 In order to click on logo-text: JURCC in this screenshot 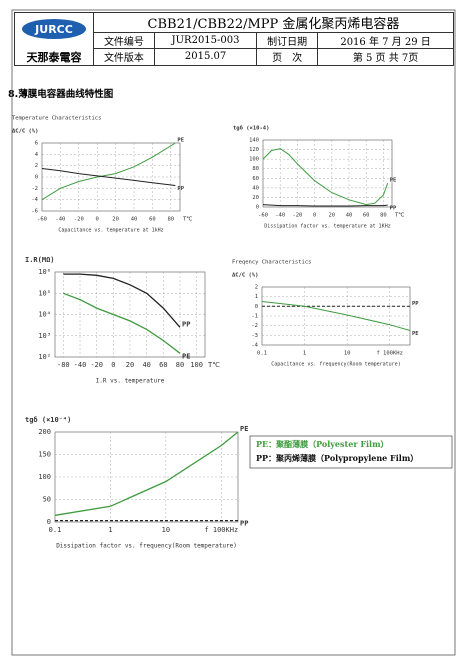, I will do `click(53, 29)`.